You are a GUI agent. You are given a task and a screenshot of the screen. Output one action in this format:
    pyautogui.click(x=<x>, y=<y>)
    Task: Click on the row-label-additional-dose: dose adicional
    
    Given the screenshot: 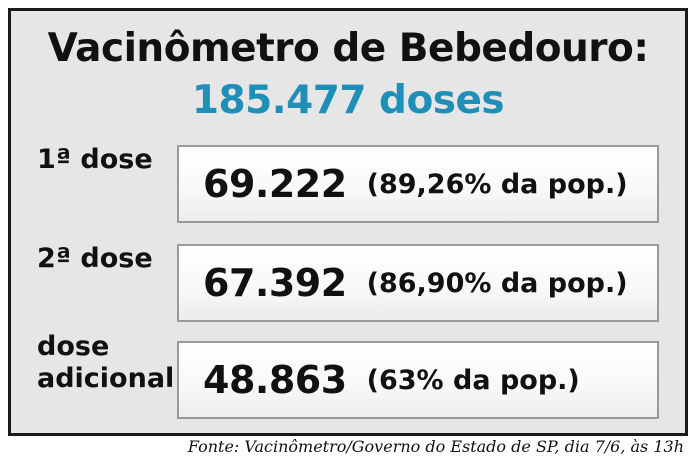 What is the action you would take?
    pyautogui.click(x=106, y=362)
    